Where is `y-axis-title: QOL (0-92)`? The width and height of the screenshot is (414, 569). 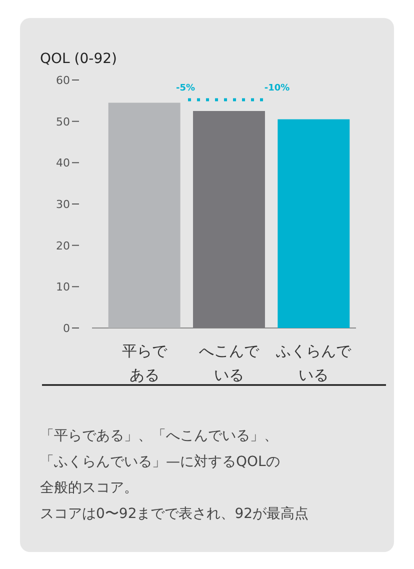 y-axis-title: QOL (0-92) is located at coordinates (78, 59).